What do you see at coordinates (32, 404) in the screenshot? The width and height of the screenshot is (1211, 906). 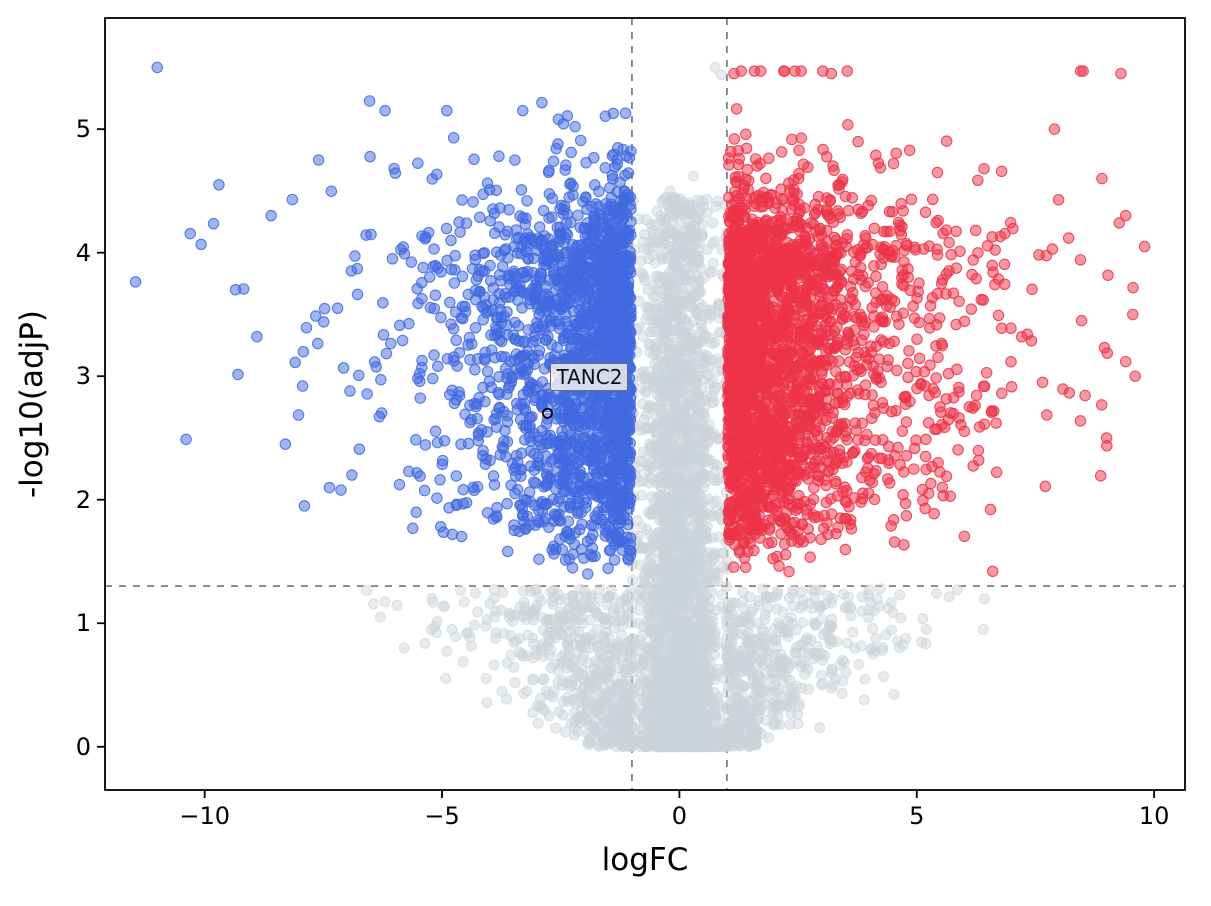 I see `y-axis-label: -log10(adjP)` at bounding box center [32, 404].